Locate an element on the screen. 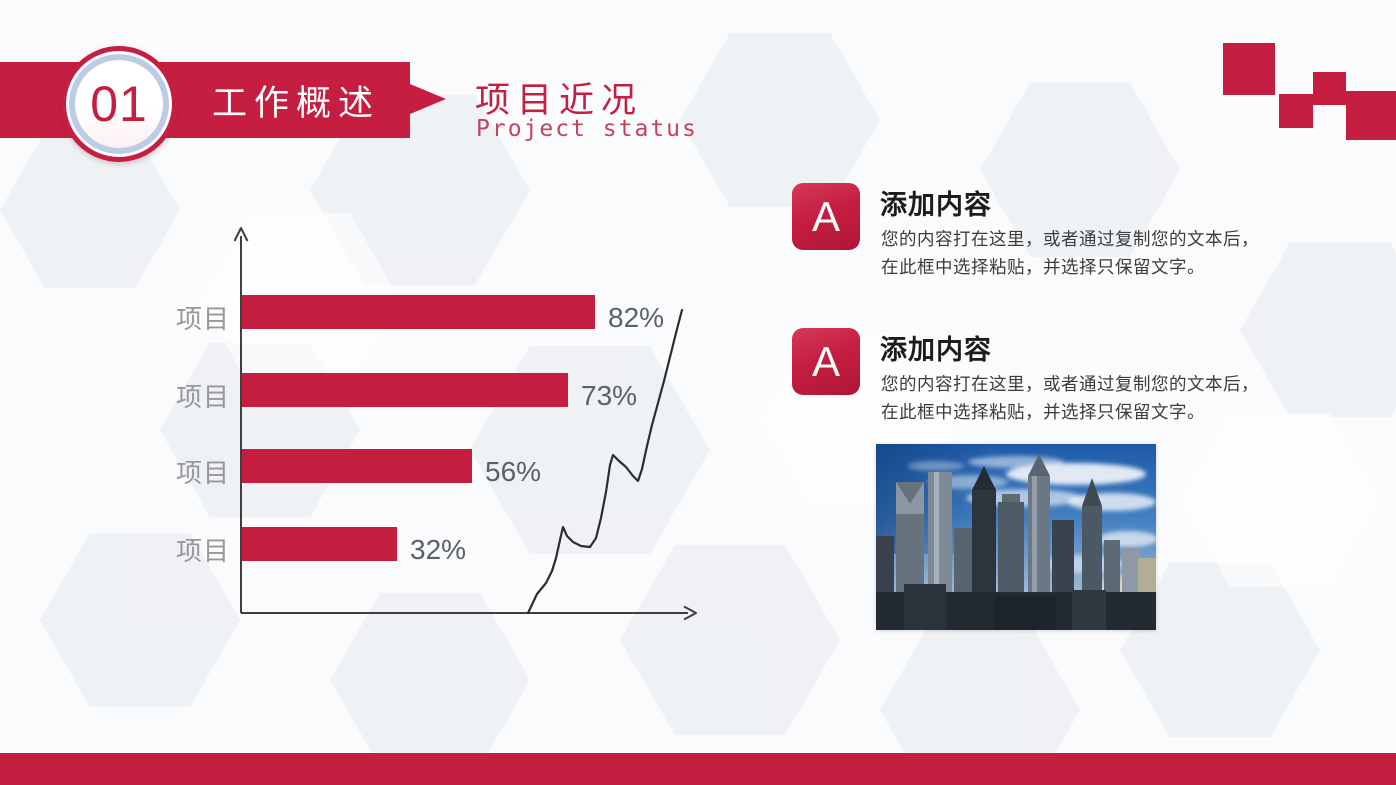 The image size is (1396, 785). banner-title: 工作概述 is located at coordinates (295, 103).